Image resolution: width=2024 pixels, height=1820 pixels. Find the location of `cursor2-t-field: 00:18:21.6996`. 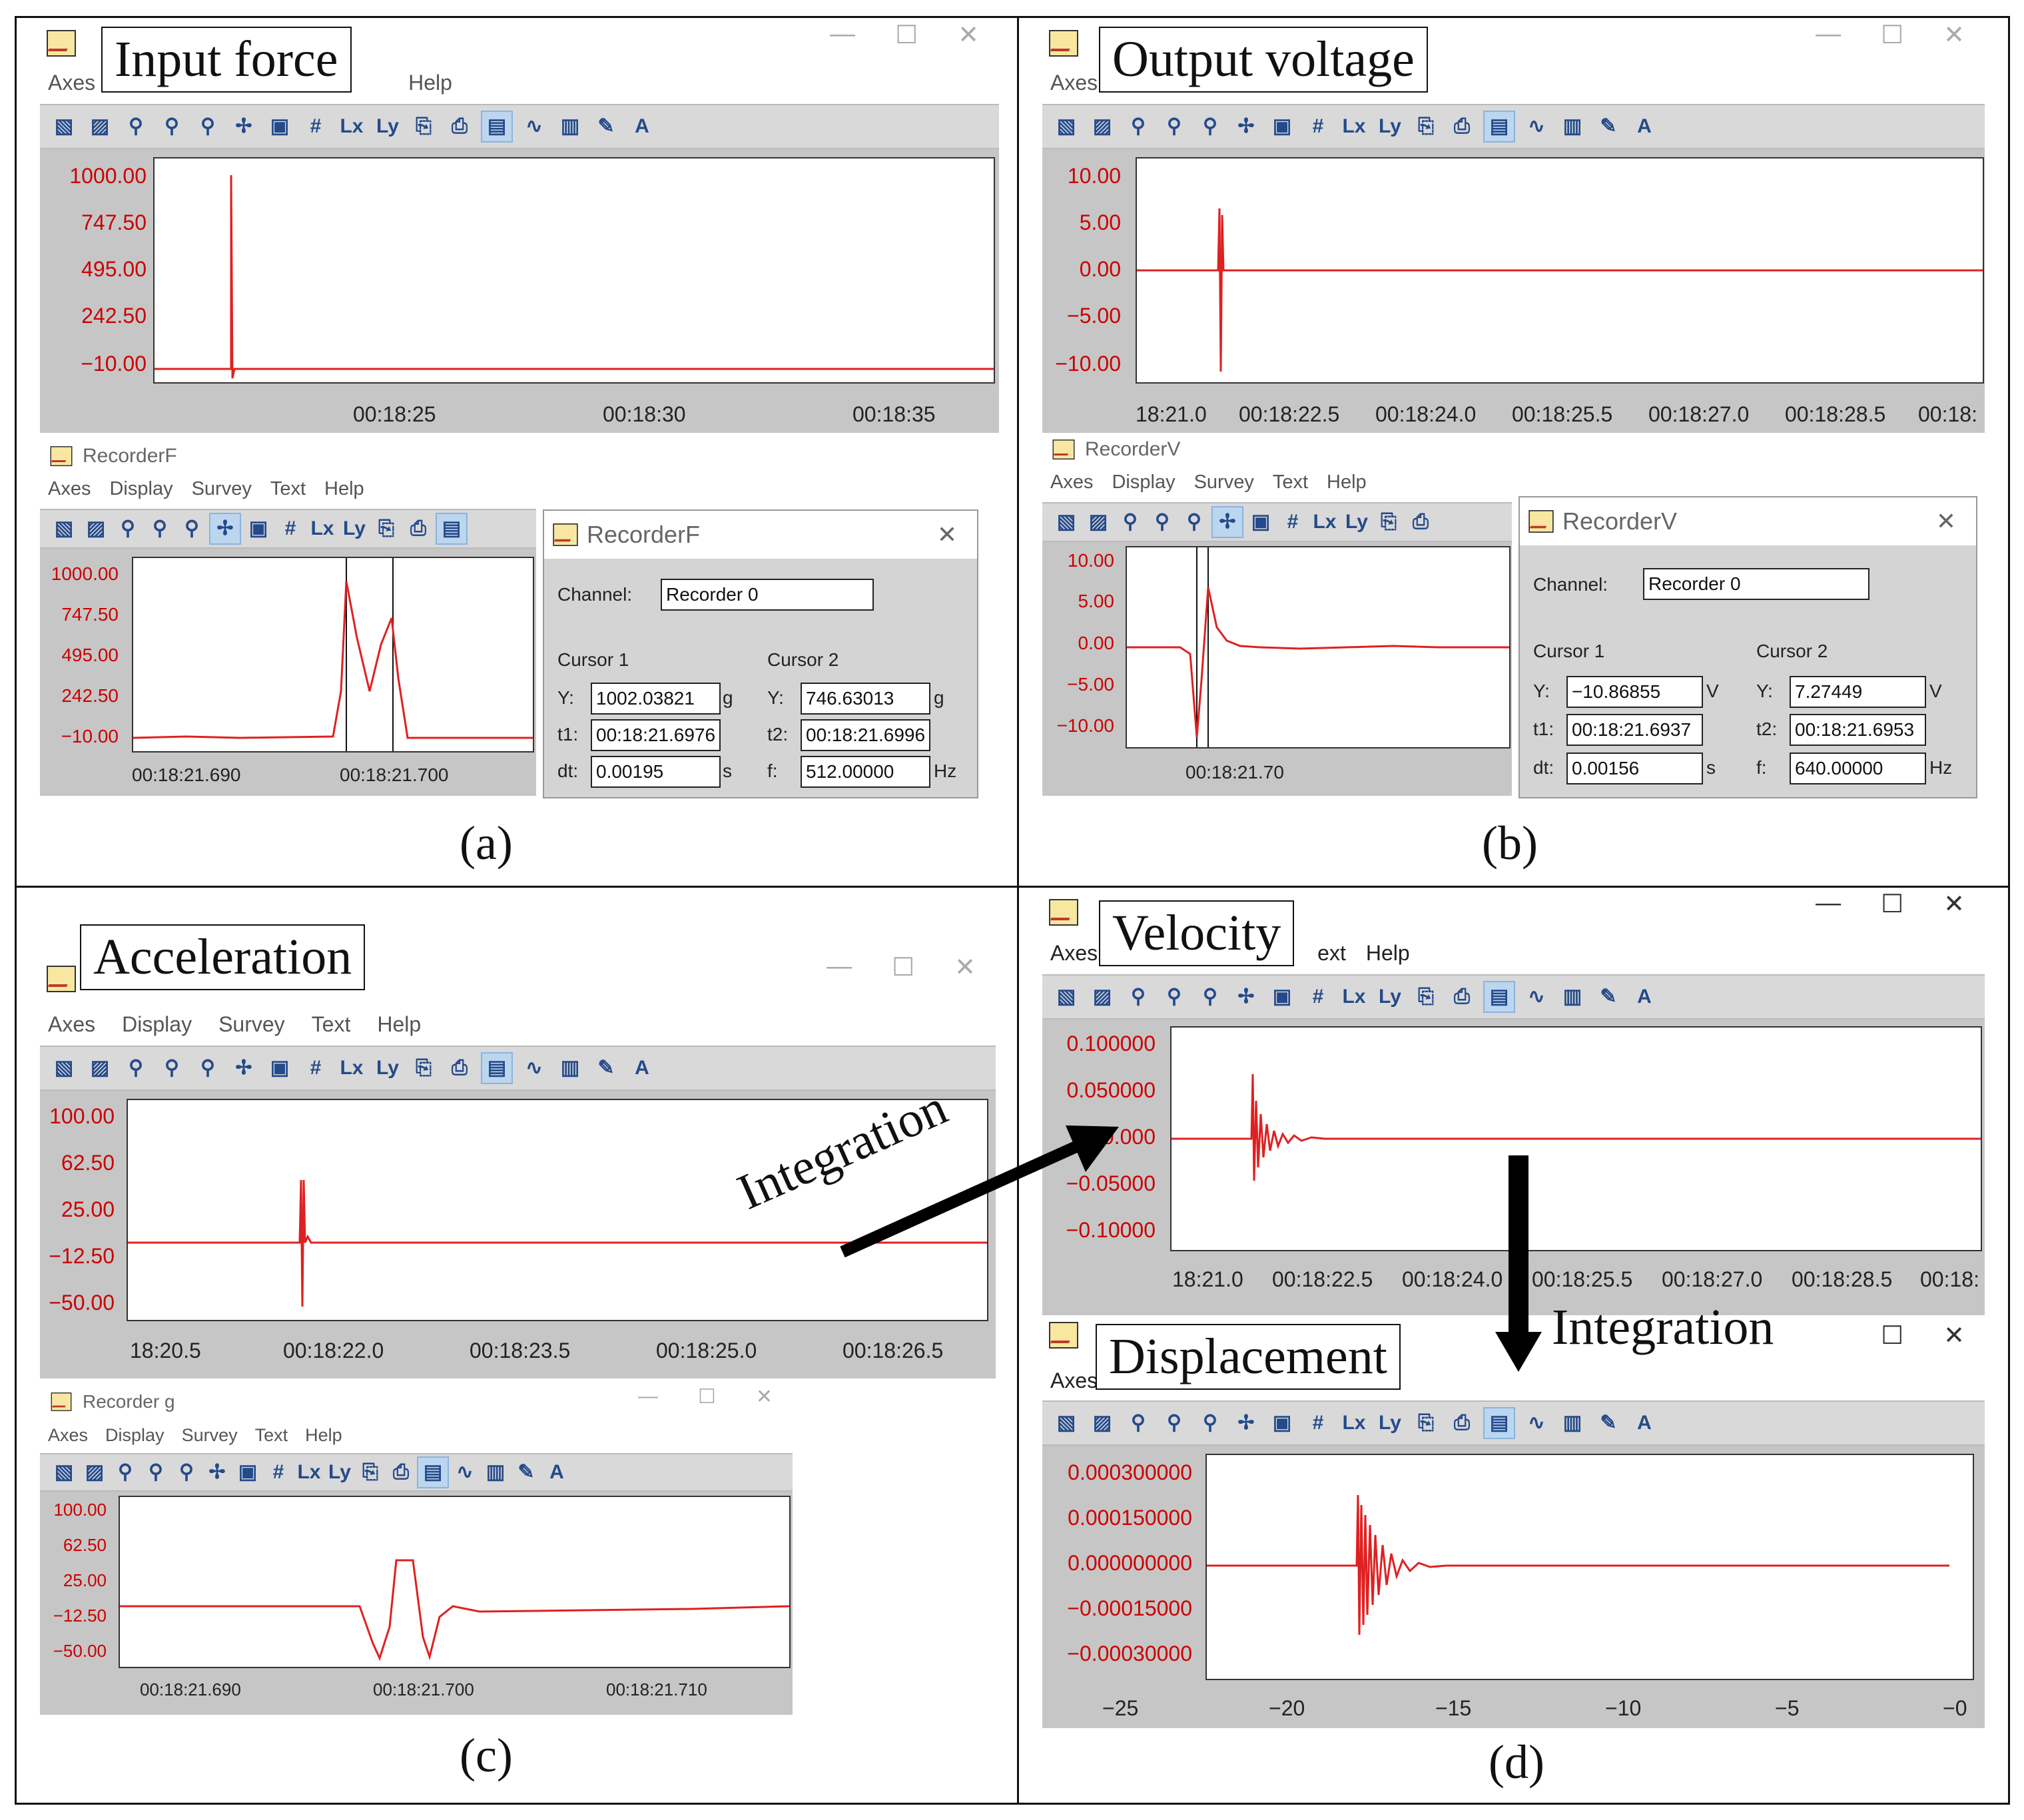

cursor2-t-field: 00:18:21.6996 is located at coordinates (865, 735).